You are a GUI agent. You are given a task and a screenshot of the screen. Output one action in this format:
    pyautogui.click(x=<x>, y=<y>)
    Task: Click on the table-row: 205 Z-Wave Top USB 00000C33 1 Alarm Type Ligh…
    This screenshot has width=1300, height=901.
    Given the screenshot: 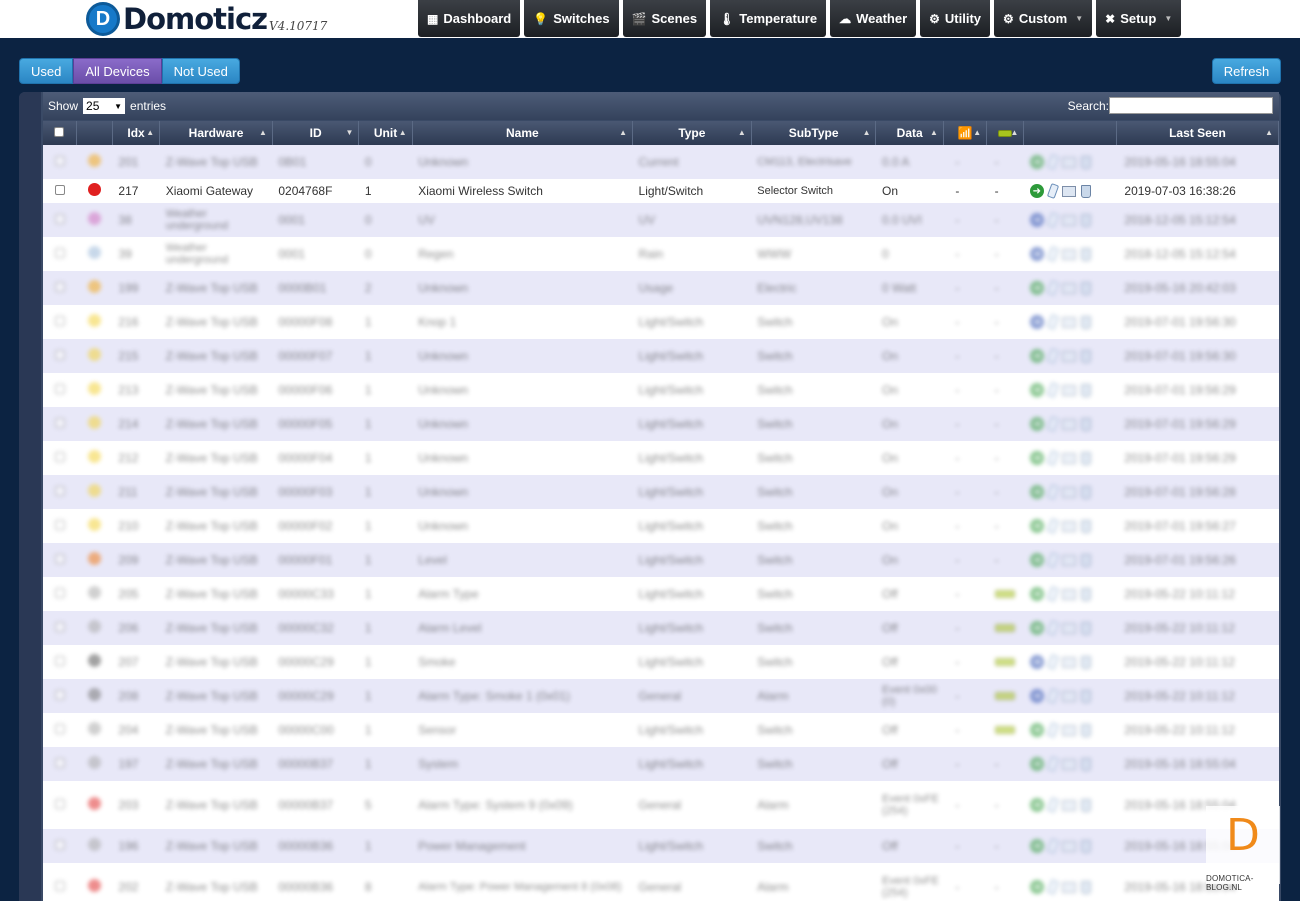 What is the action you would take?
    pyautogui.click(x=661, y=594)
    